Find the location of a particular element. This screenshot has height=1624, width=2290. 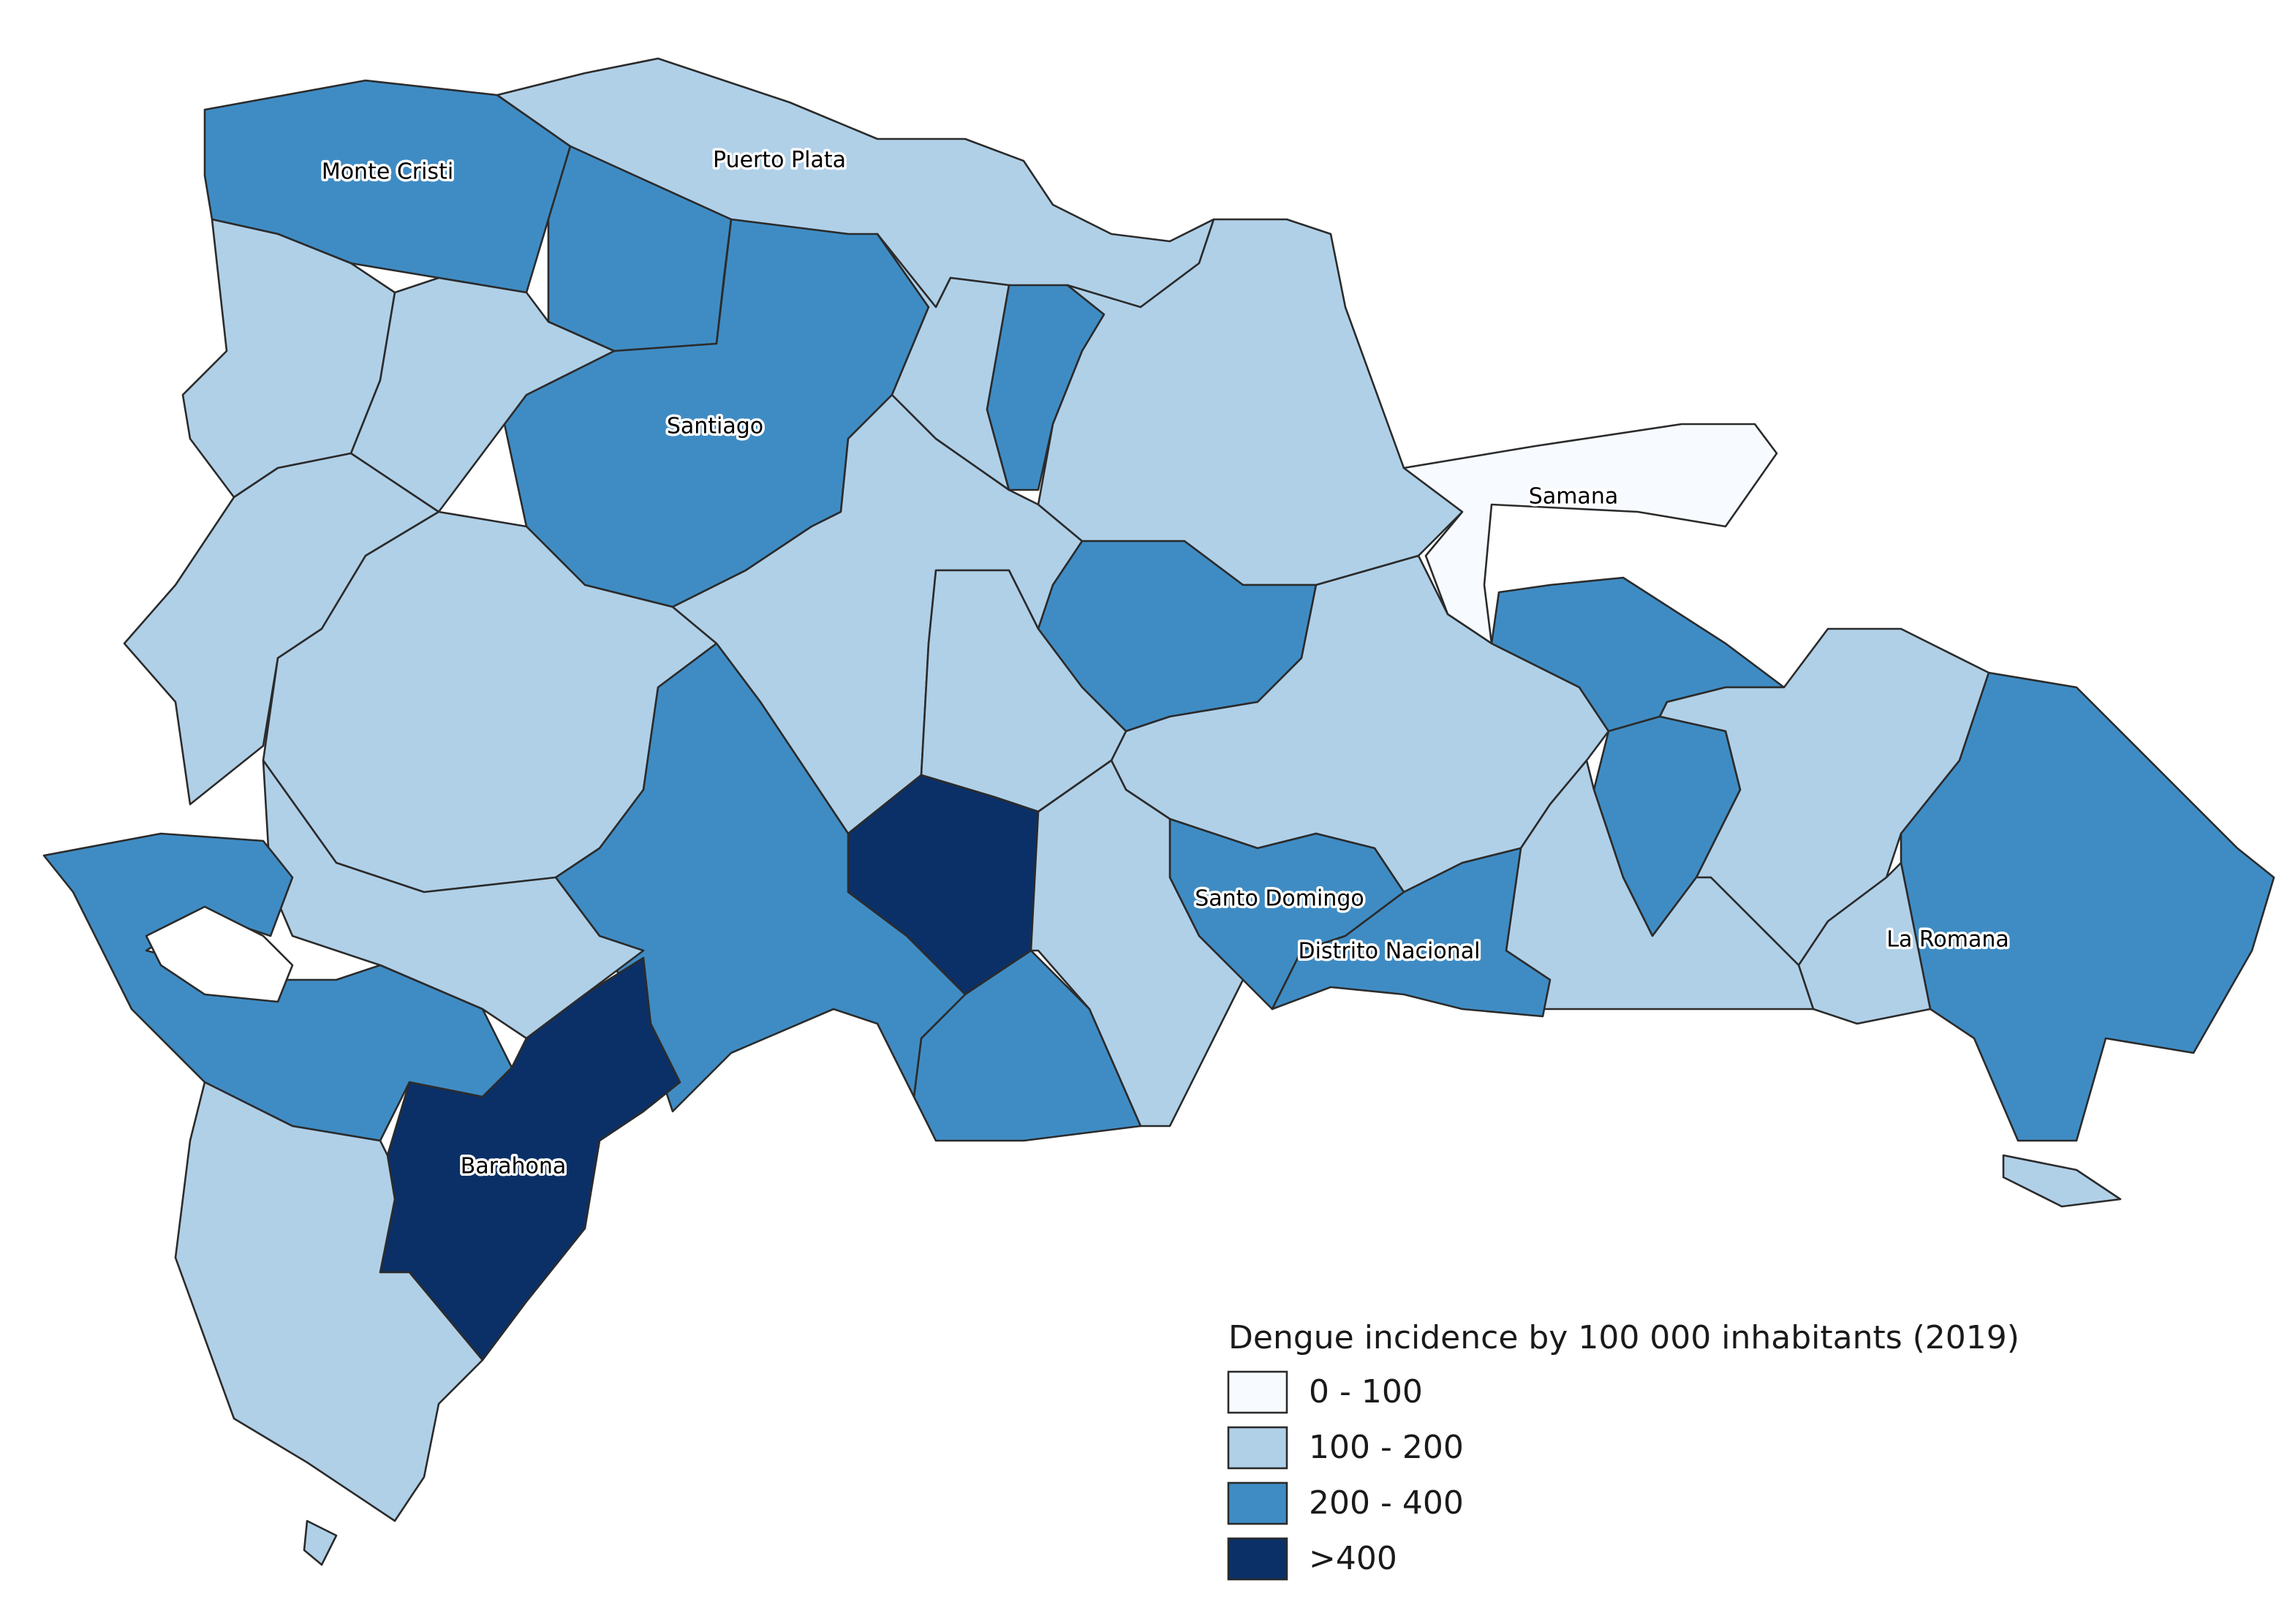

region-label: Samana is located at coordinates (1574, 497).